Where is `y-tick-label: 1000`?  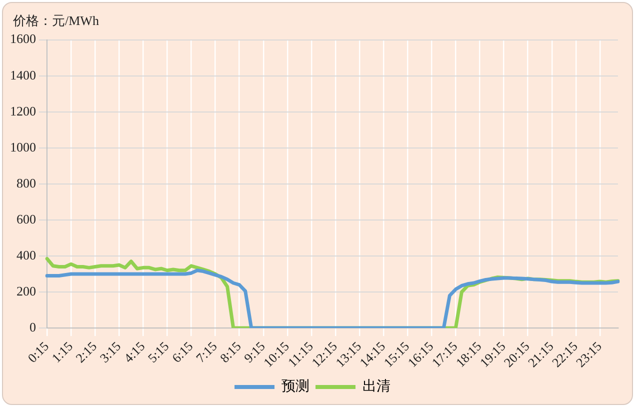
y-tick-label: 1000 is located at coordinates (23, 146).